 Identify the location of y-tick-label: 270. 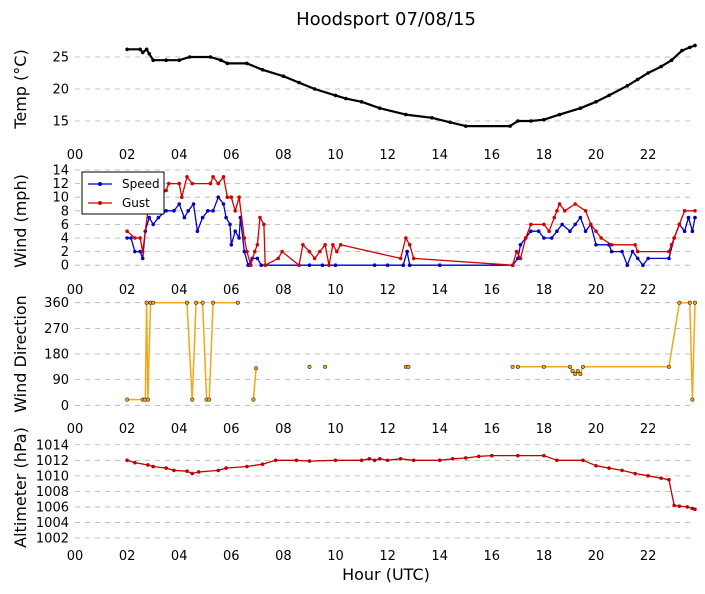
(56, 329).